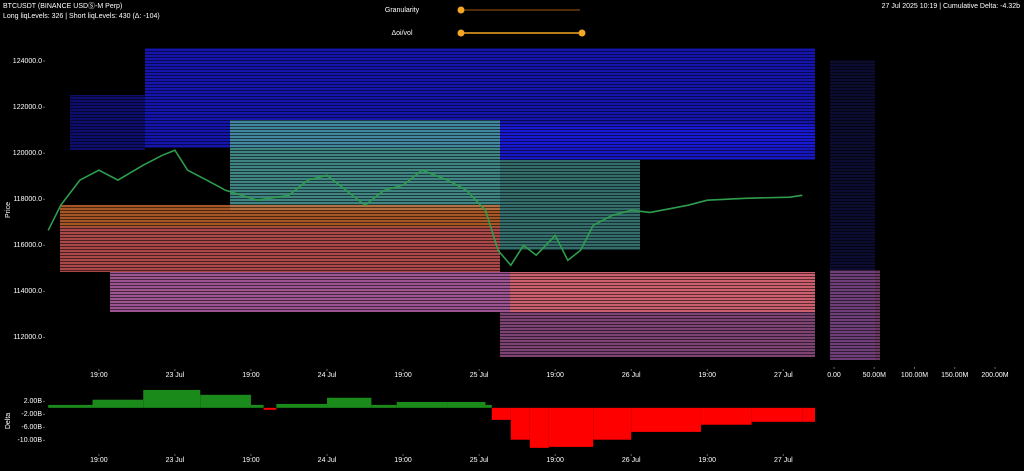 This screenshot has width=1024, height=471. I want to click on x-tick-label: 200.00M, so click(994, 375).